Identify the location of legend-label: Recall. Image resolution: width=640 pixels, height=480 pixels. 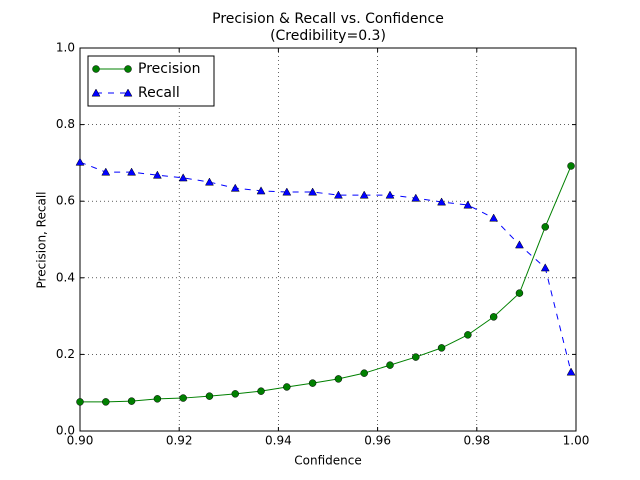
(159, 93).